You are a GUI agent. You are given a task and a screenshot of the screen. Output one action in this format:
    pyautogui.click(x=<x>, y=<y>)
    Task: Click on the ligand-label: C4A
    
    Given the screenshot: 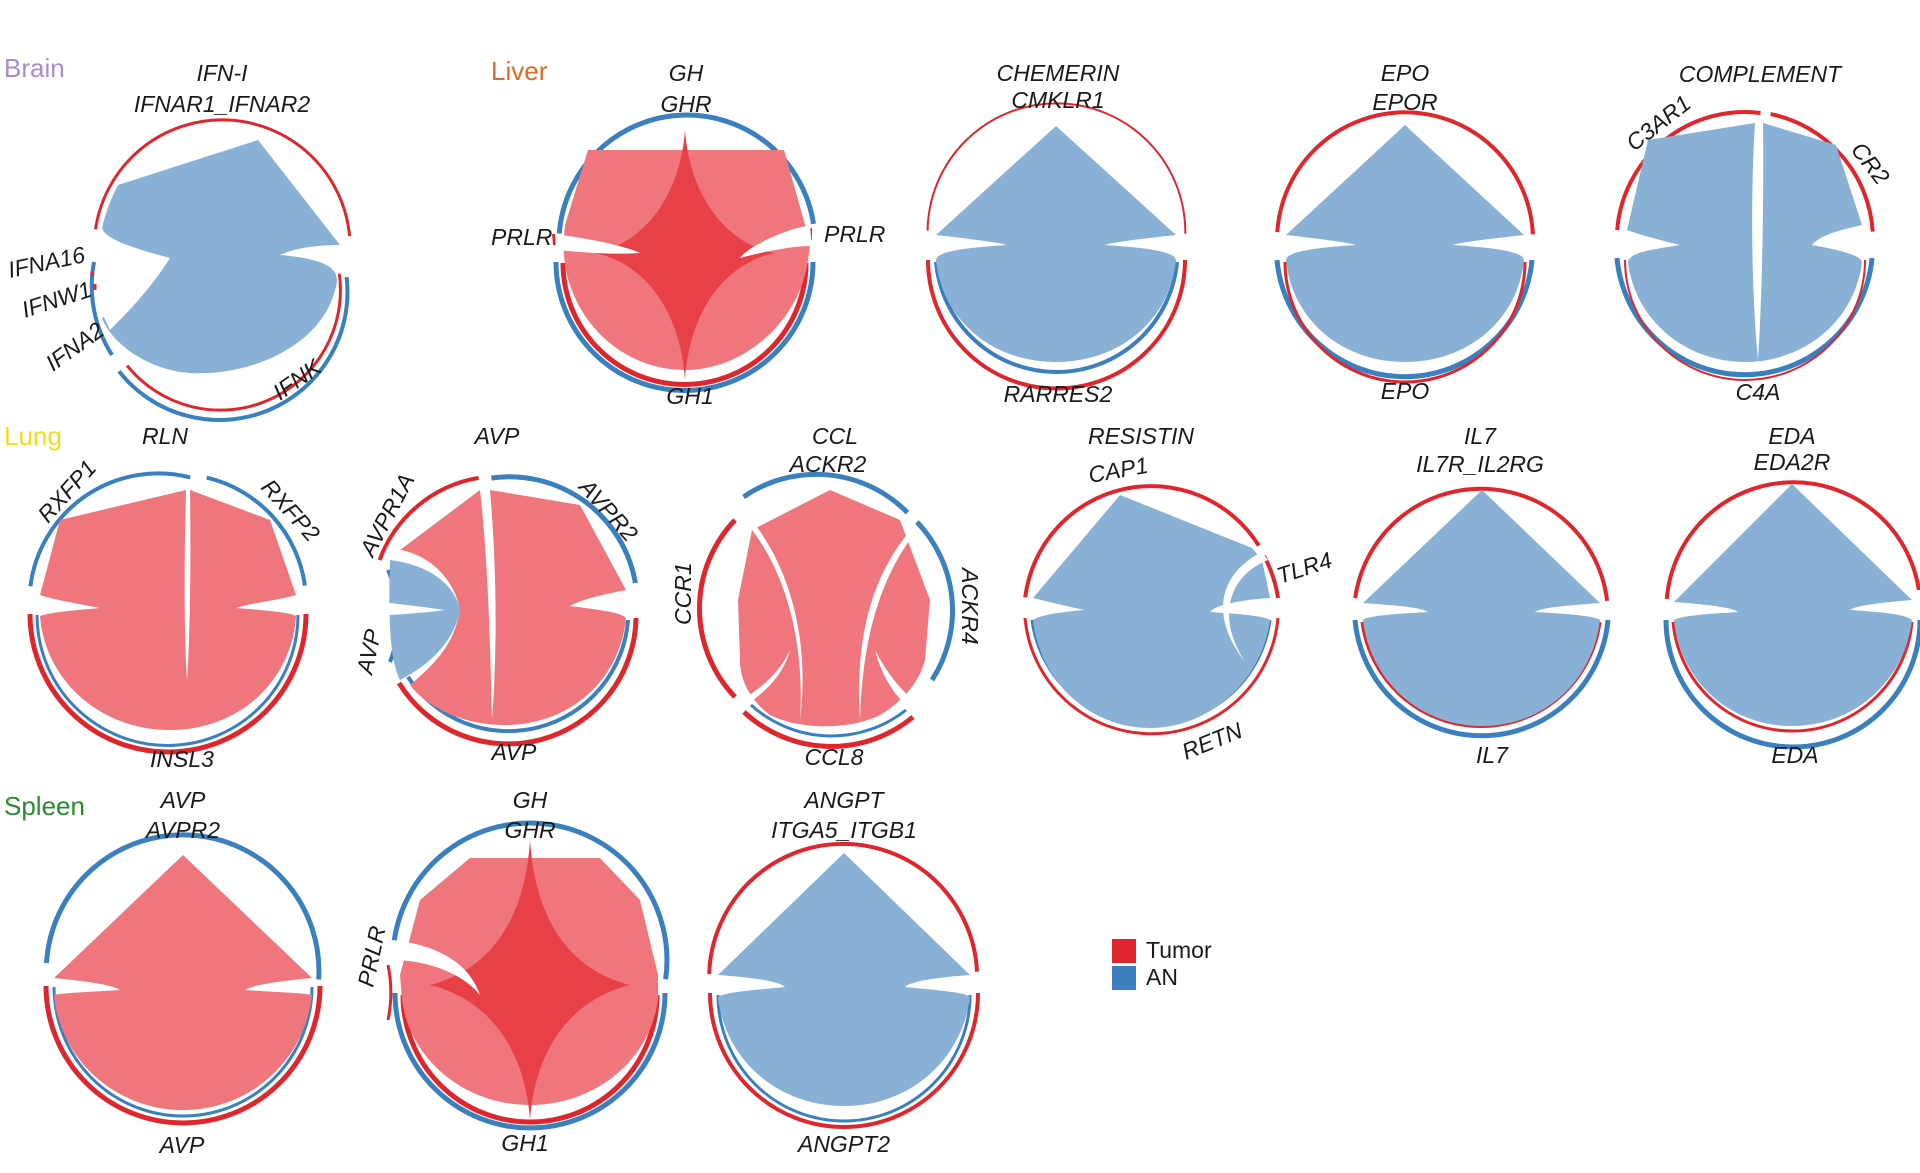 What is the action you would take?
    pyautogui.click(x=1758, y=392)
    